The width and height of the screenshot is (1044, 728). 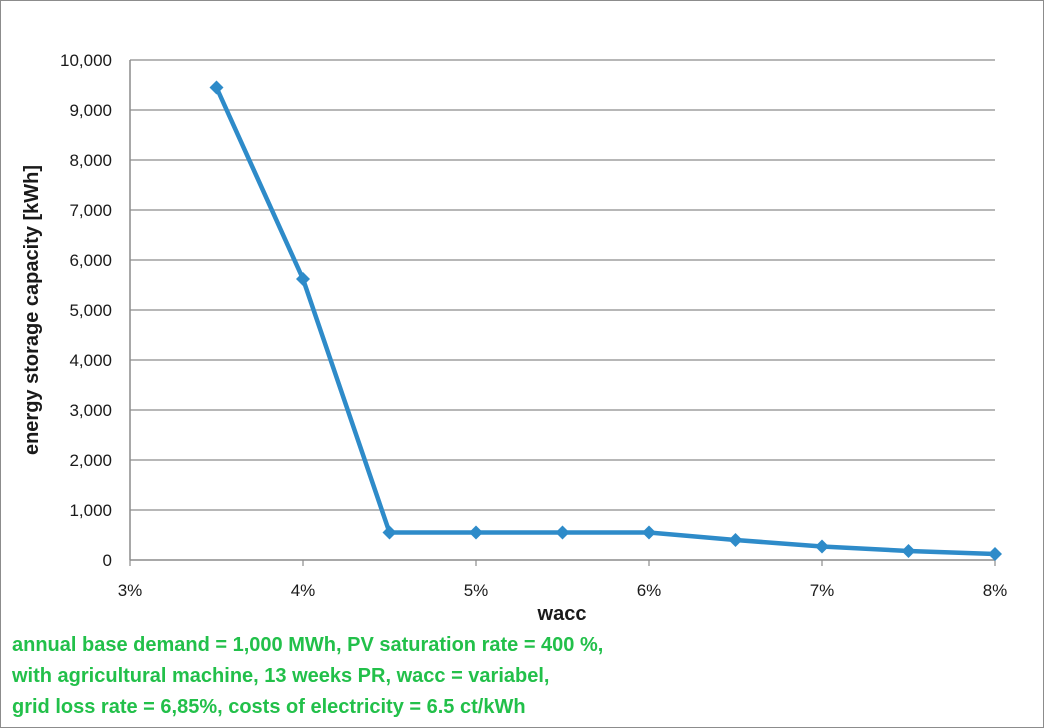 I want to click on y-axis-title: energy storage capacity [kWh], so click(x=32, y=310).